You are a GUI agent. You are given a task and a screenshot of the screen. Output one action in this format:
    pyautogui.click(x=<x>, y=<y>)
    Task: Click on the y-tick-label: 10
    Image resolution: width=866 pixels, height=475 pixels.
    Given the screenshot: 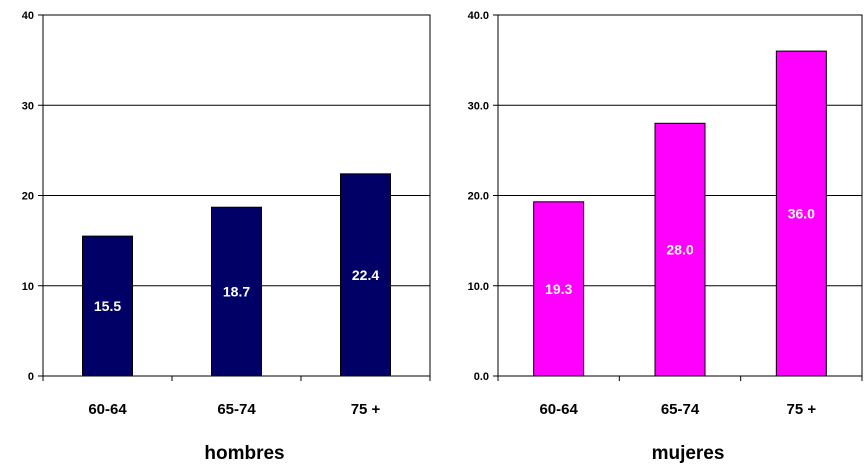 What is the action you would take?
    pyautogui.click(x=28, y=287)
    